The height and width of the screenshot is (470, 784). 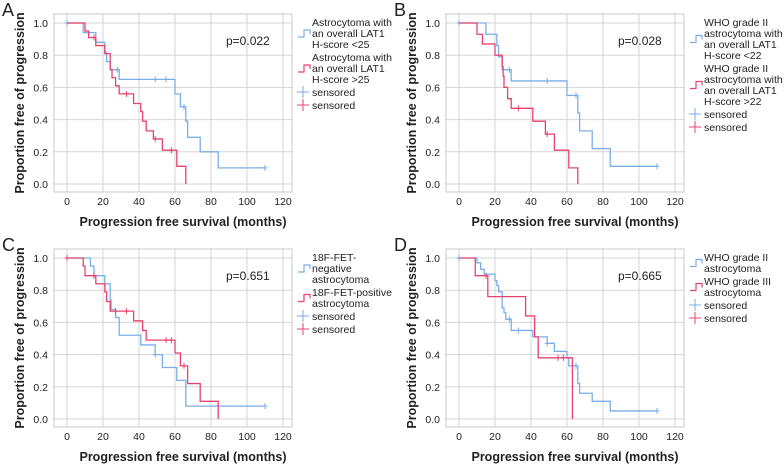 I want to click on y-axis-title: Proportion free of progression, so click(x=412, y=337).